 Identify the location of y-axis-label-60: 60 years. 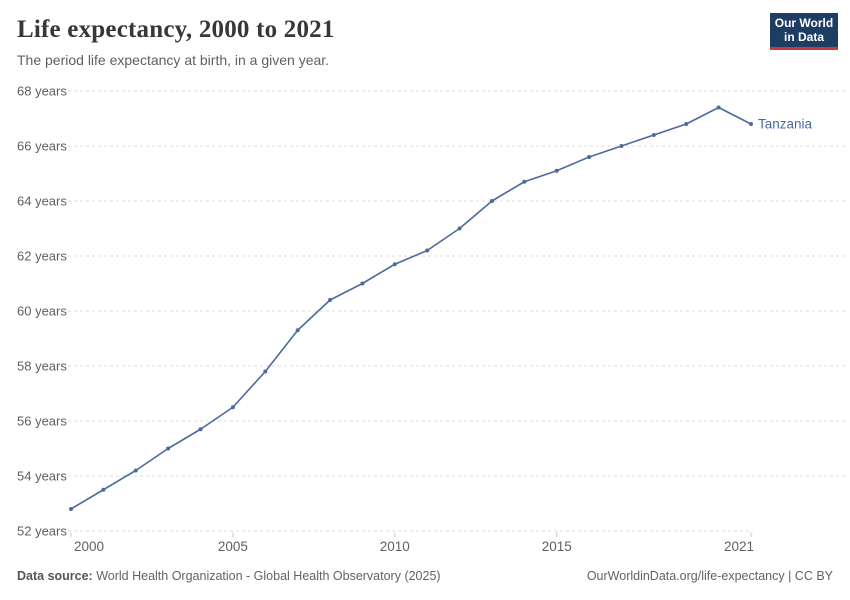
(42, 311).